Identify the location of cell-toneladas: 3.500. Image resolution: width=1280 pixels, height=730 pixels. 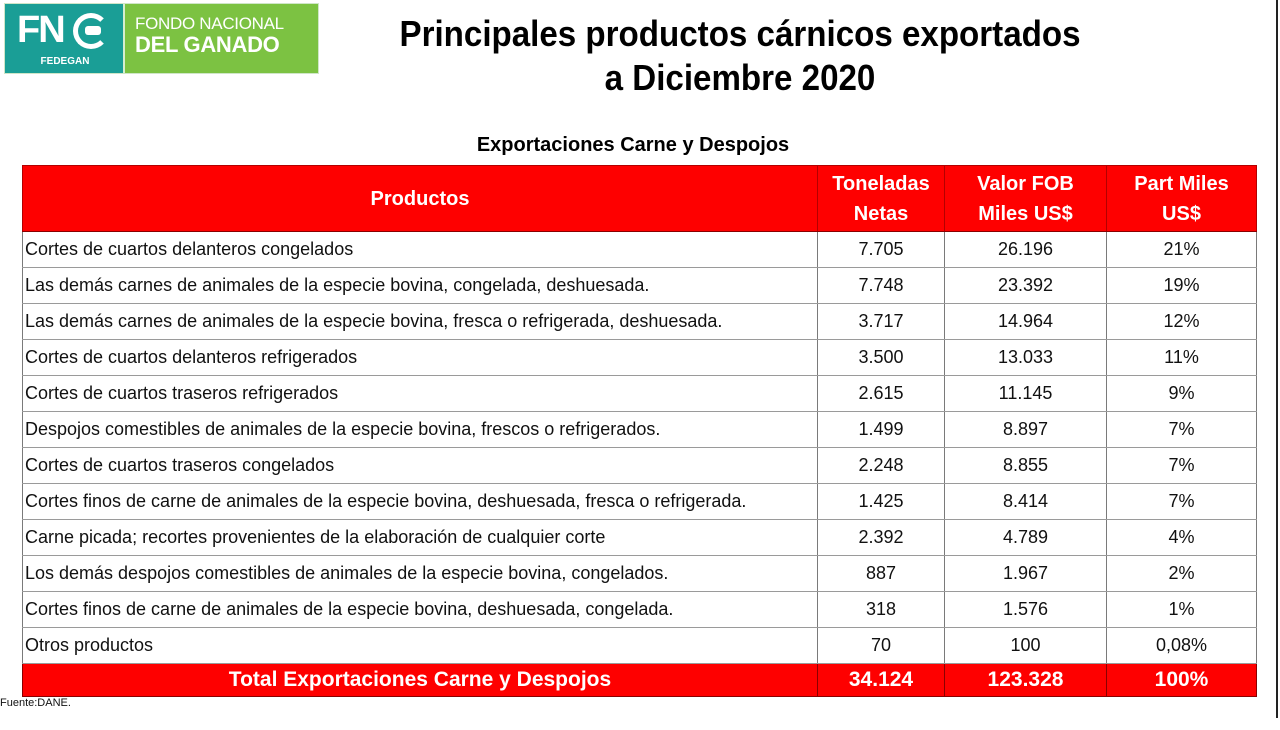
(881, 357).